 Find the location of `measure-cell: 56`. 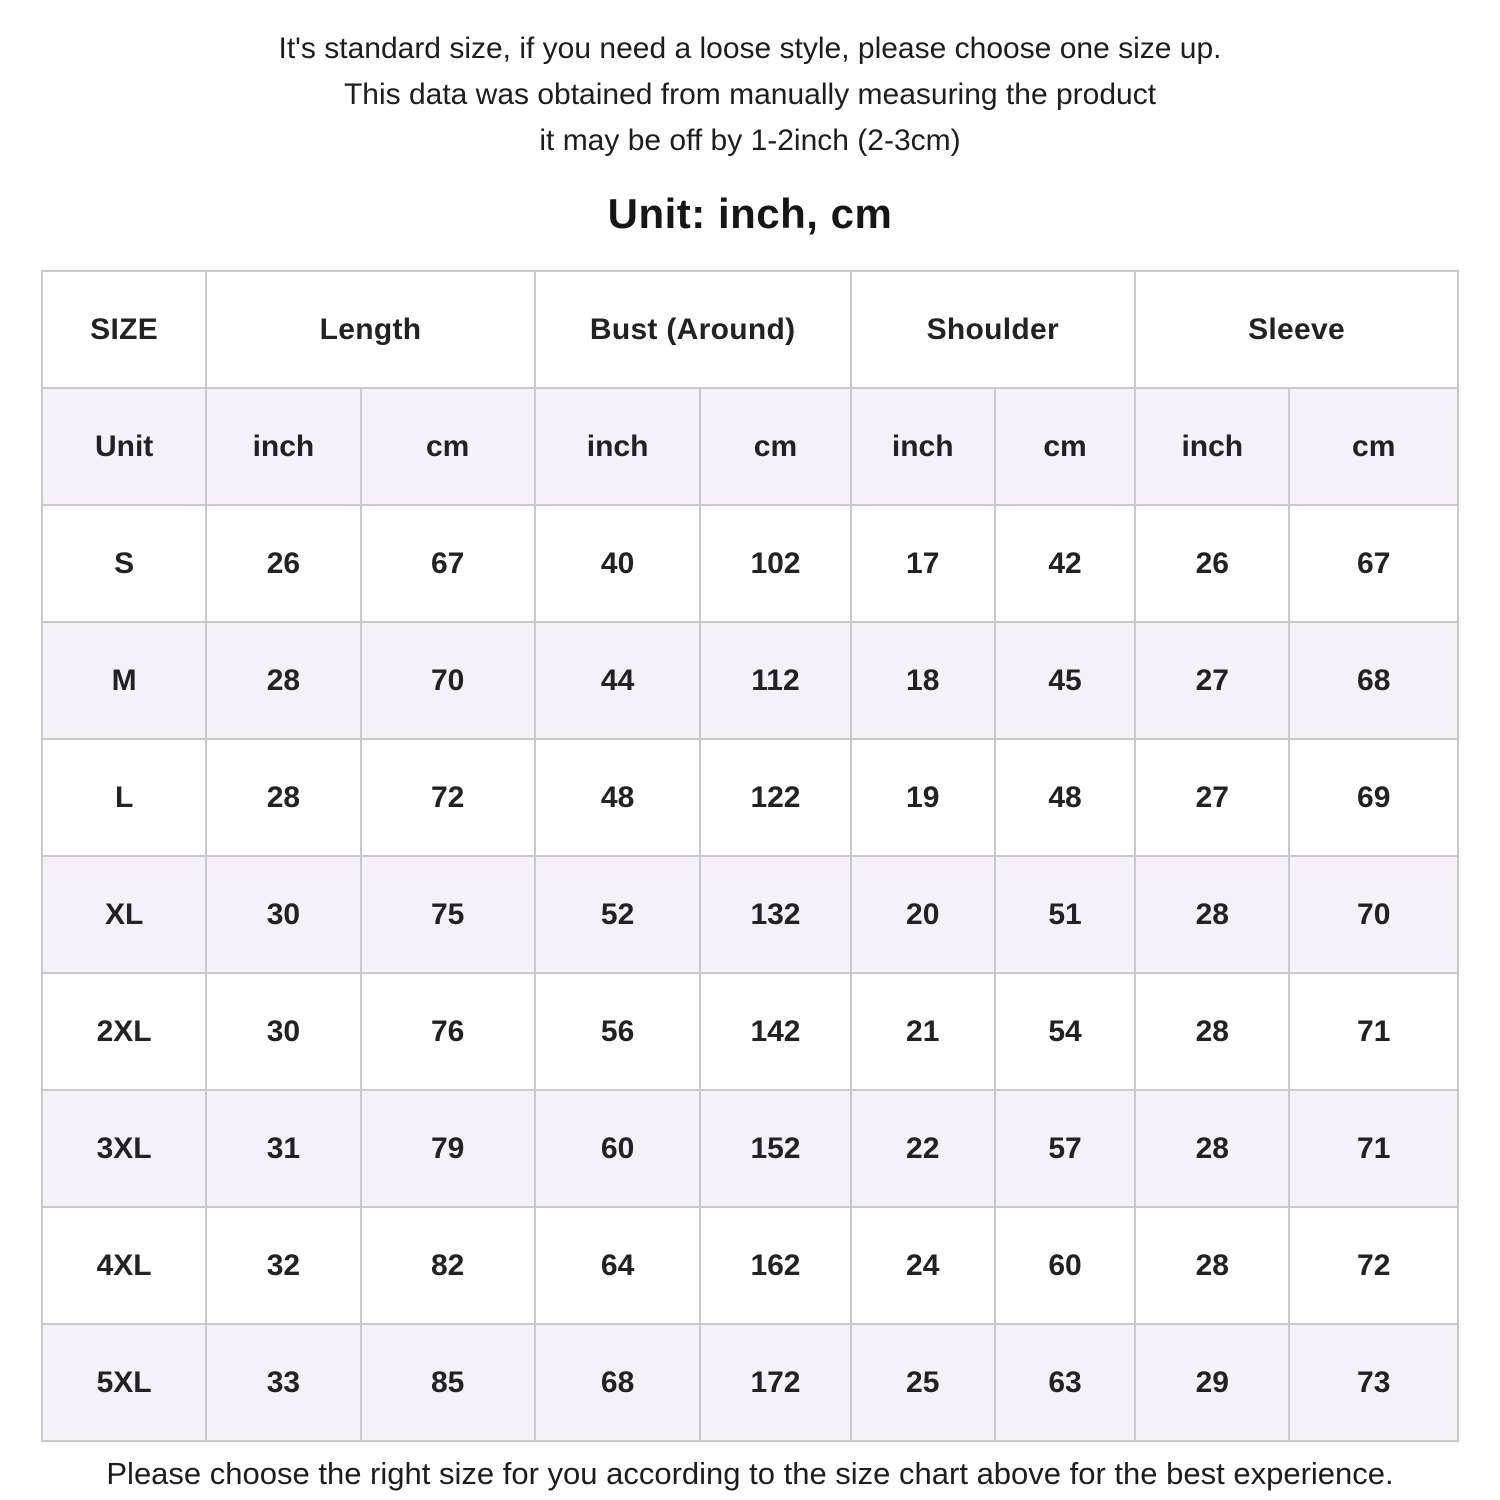

measure-cell: 56 is located at coordinates (617, 1031).